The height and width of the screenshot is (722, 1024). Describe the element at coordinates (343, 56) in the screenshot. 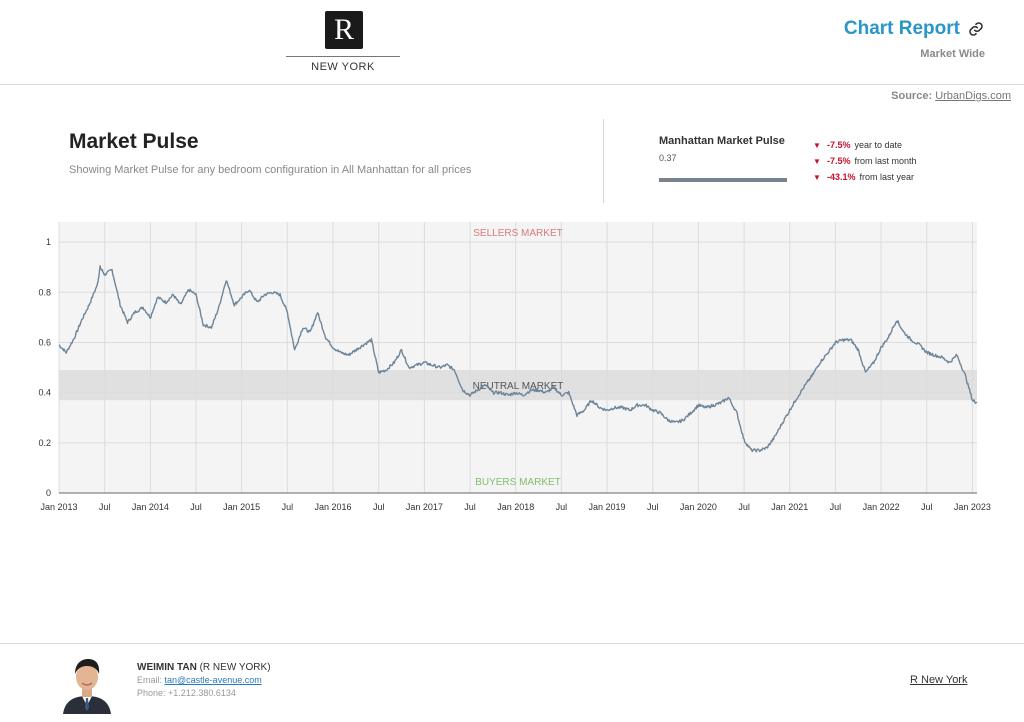

I see `logo-divider` at that location.